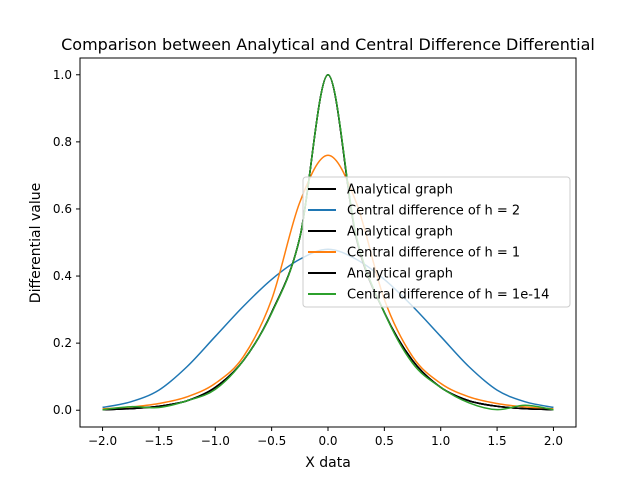 This screenshot has height=480, width=640. Describe the element at coordinates (384, 441) in the screenshot. I see `x-tick-label: 0.5` at that location.